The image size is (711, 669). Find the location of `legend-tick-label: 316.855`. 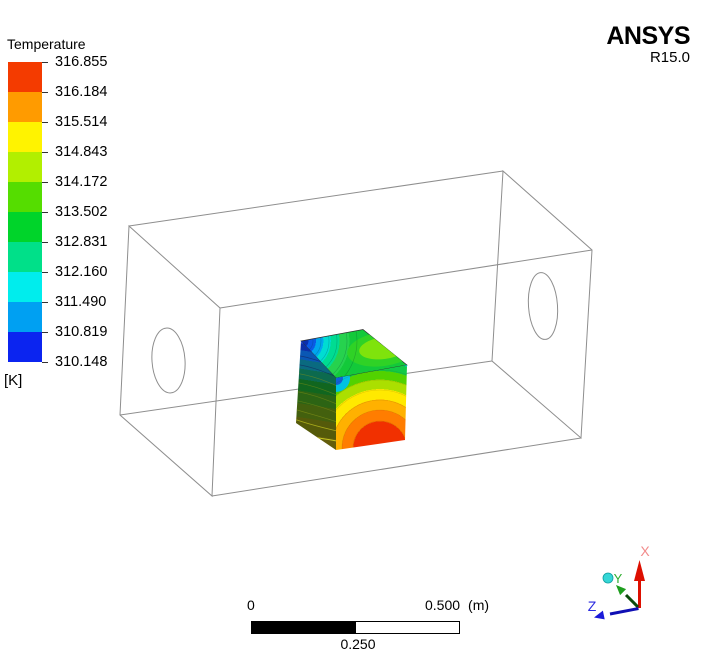

legend-tick-label: 316.855 is located at coordinates (81, 62).